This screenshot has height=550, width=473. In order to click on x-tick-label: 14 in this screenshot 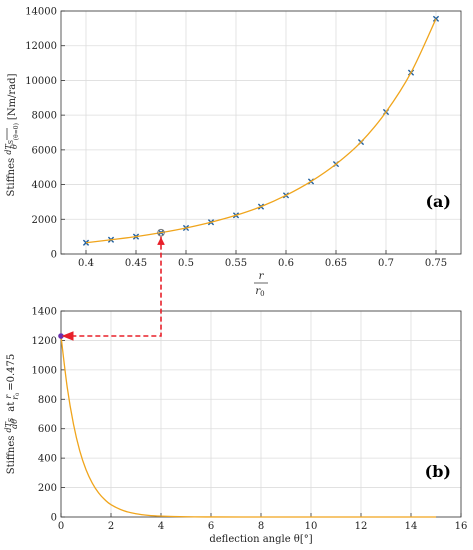, I will do `click(411, 526)`.